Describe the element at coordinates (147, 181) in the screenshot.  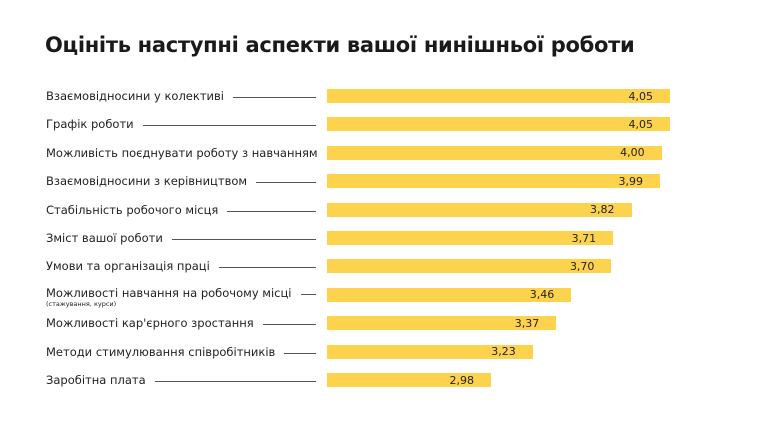
I see `category-label: Взаємовідносини з керівництвом` at that location.